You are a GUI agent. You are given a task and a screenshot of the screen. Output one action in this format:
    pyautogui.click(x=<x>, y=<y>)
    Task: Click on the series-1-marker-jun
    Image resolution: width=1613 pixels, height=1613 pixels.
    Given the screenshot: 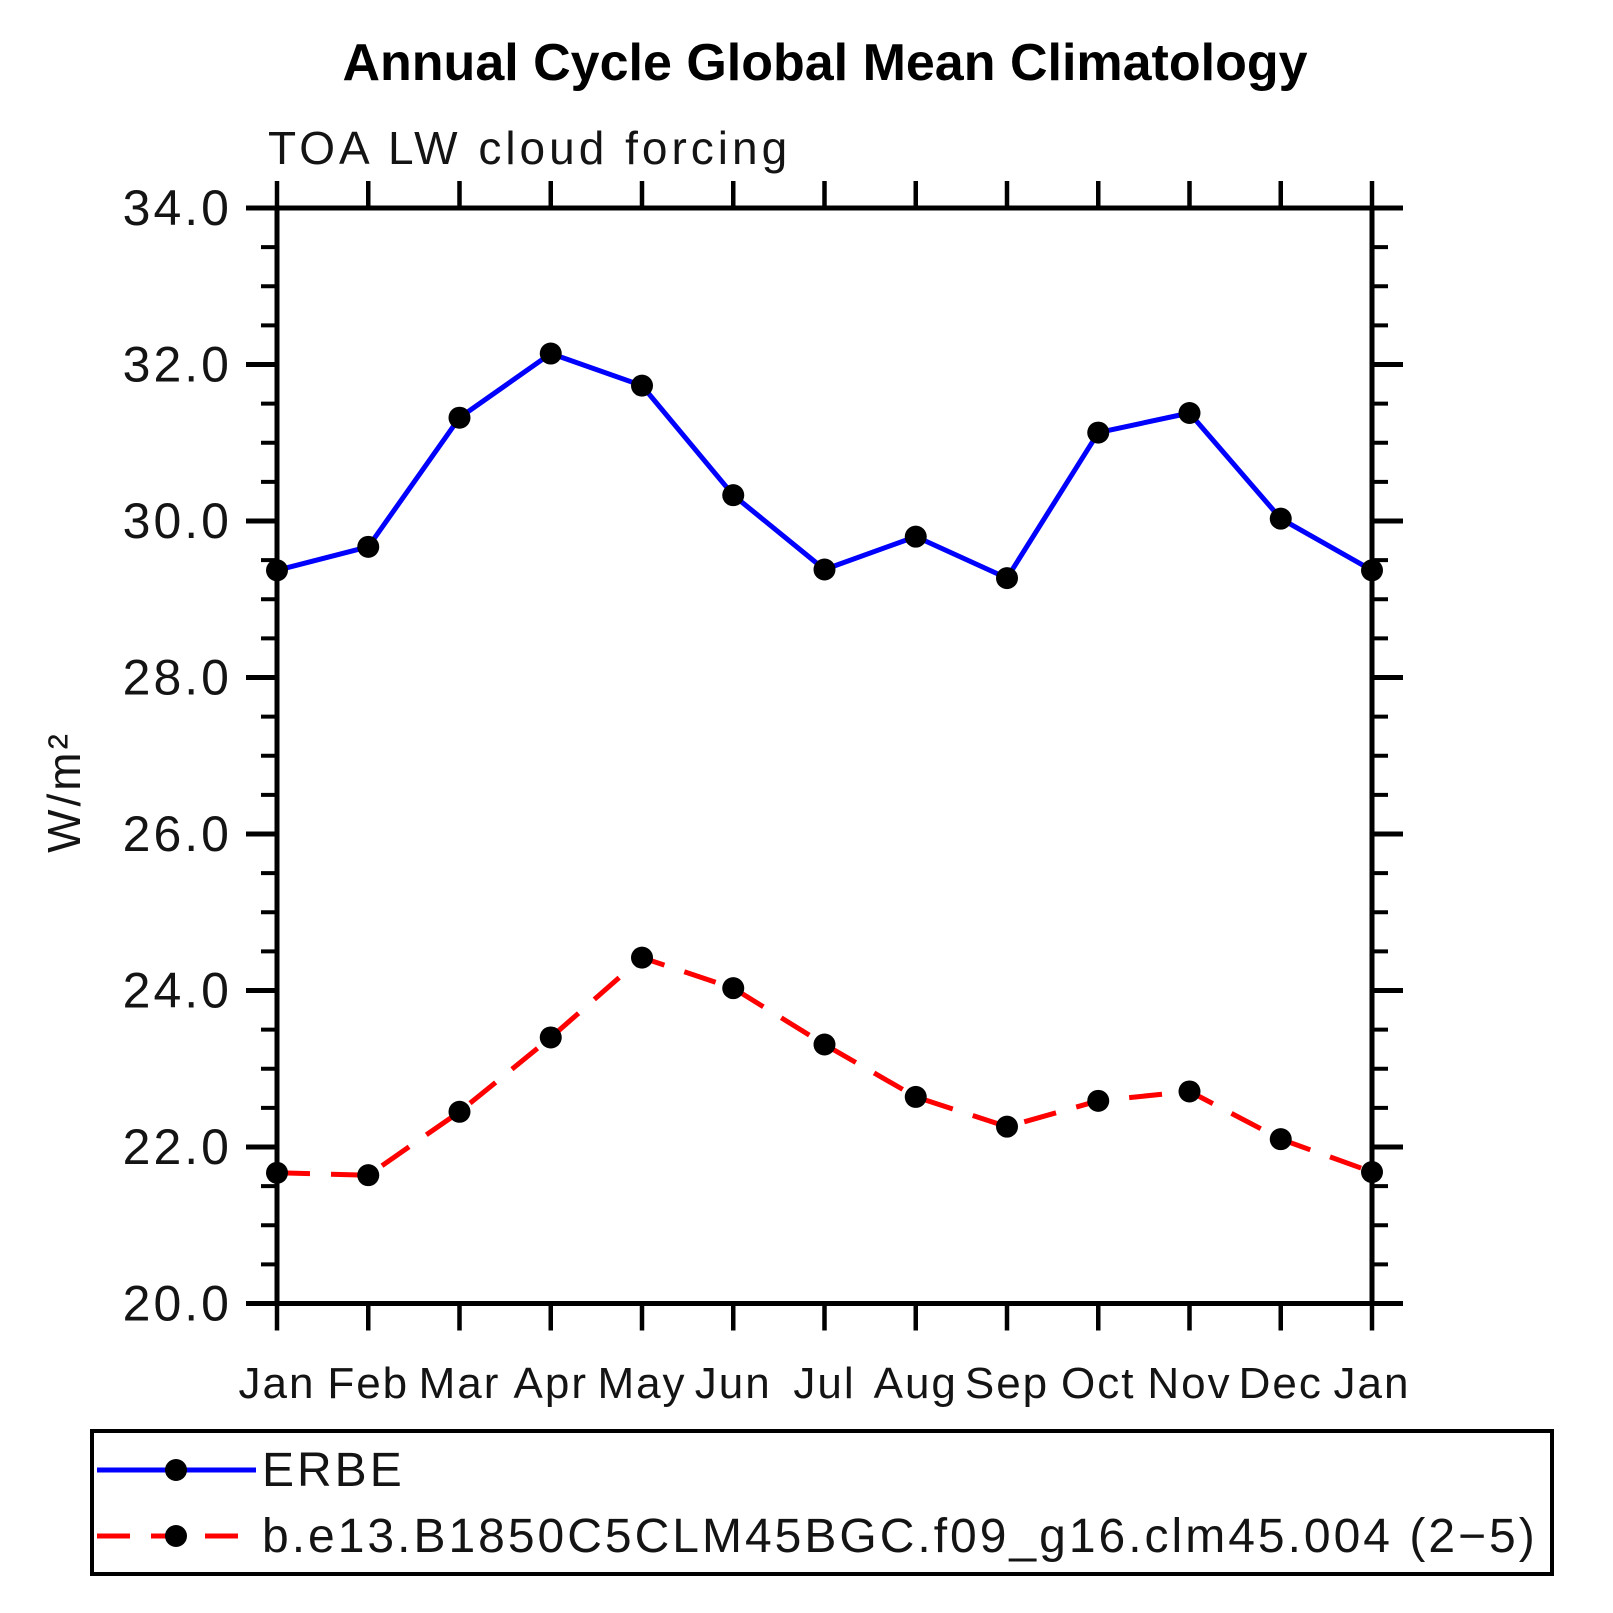 What is the action you would take?
    pyautogui.click(x=733, y=988)
    